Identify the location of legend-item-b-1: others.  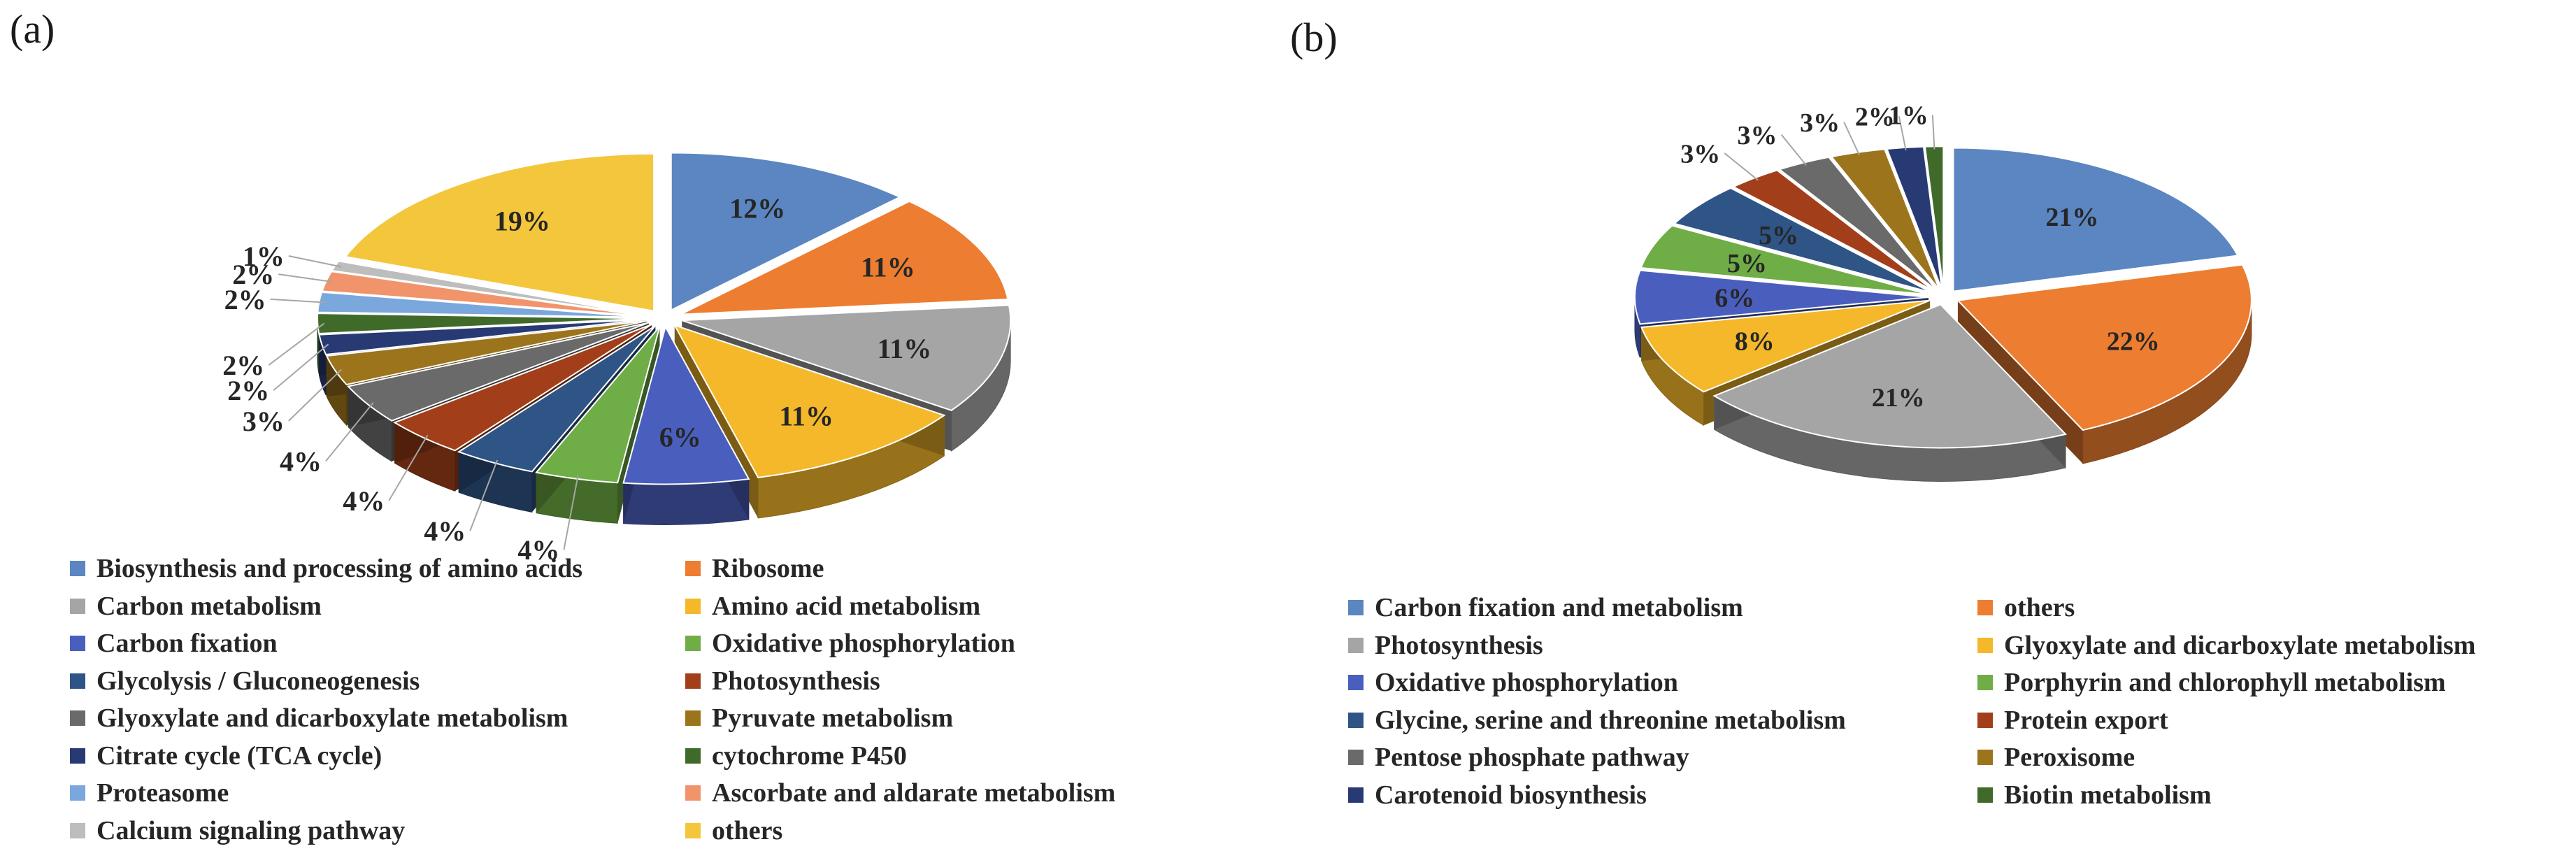
(2026, 607).